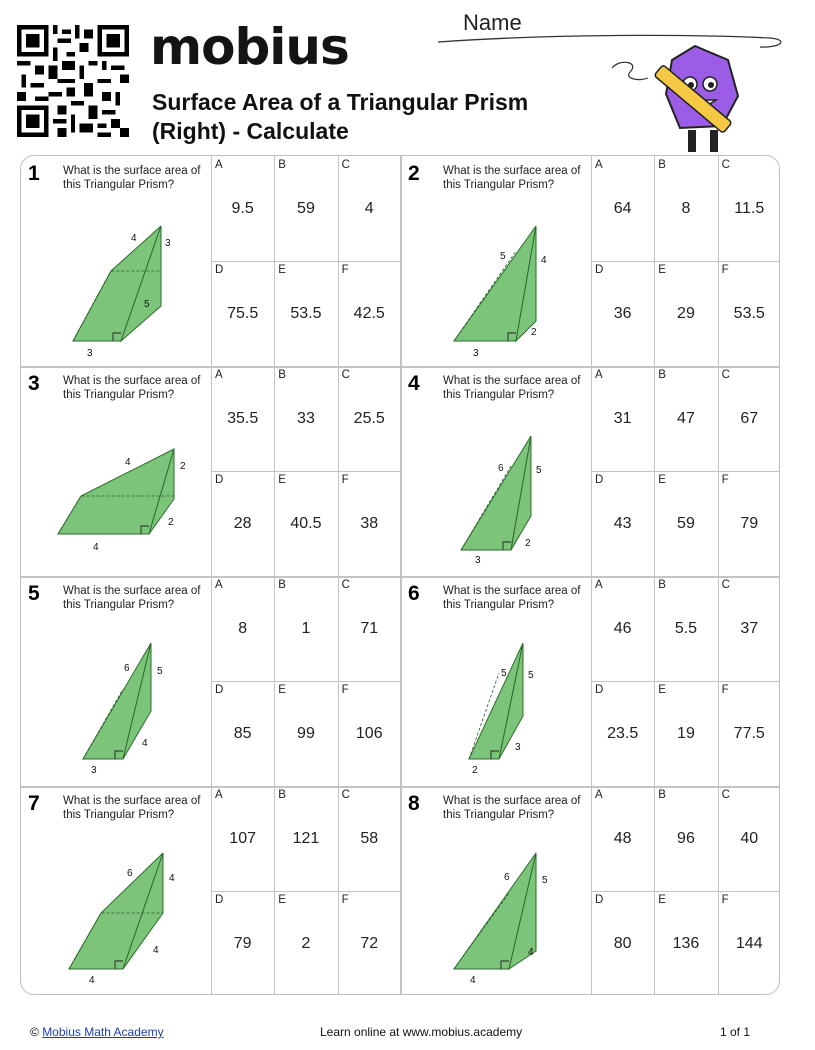 The height and width of the screenshot is (1050, 815). I want to click on option-letter: F, so click(725, 690).